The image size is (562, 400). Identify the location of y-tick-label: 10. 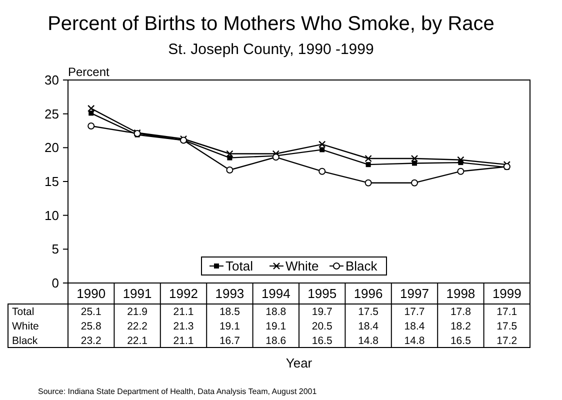
(51, 215).